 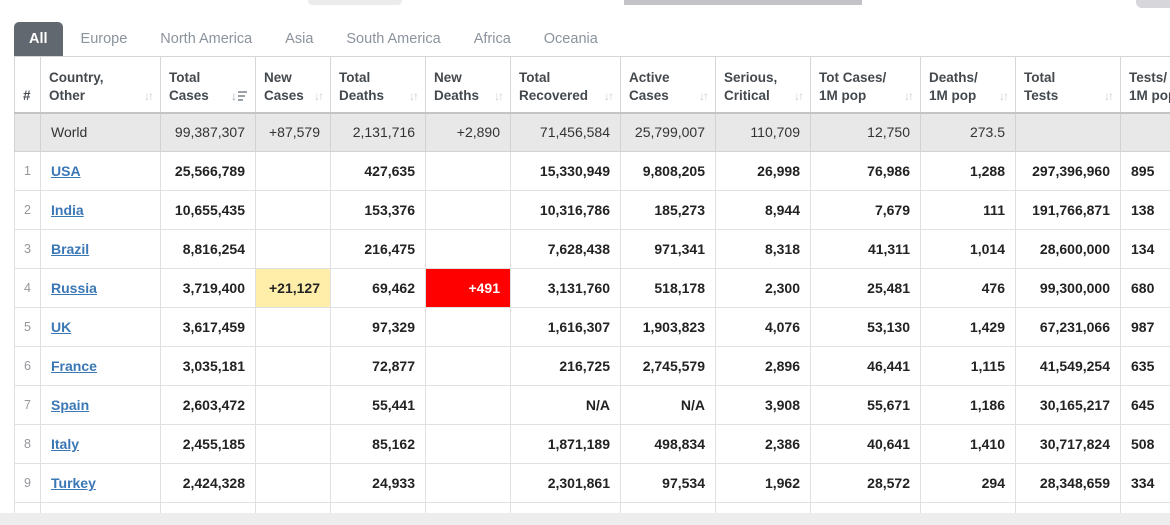 What do you see at coordinates (393, 39) in the screenshot?
I see `continent-tab: South America` at bounding box center [393, 39].